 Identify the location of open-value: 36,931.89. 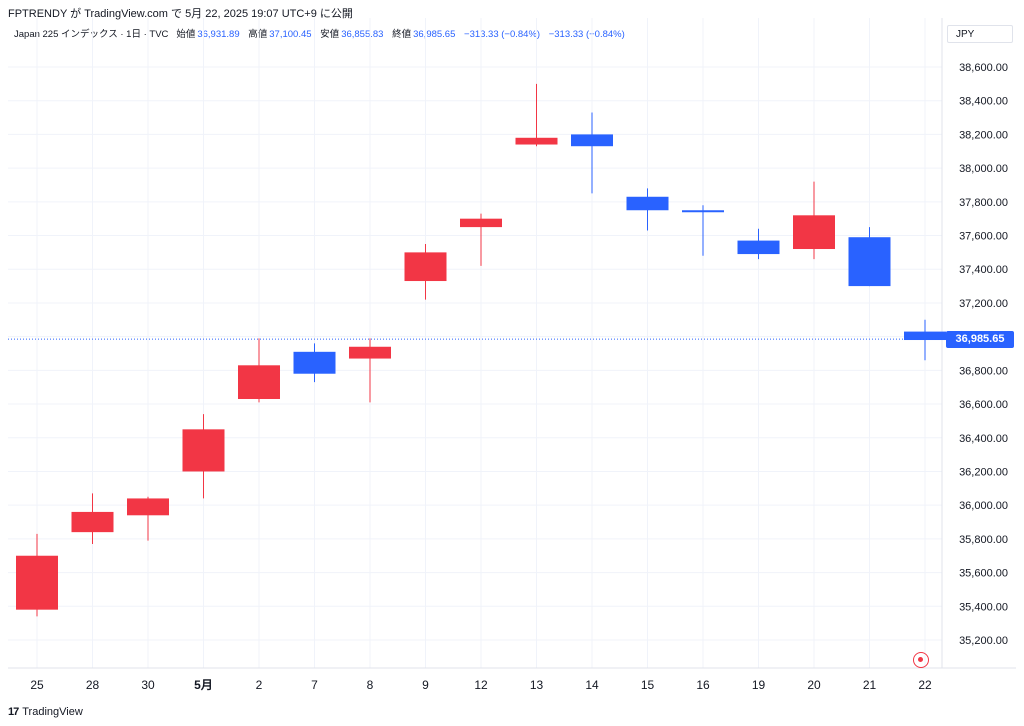
(218, 34).